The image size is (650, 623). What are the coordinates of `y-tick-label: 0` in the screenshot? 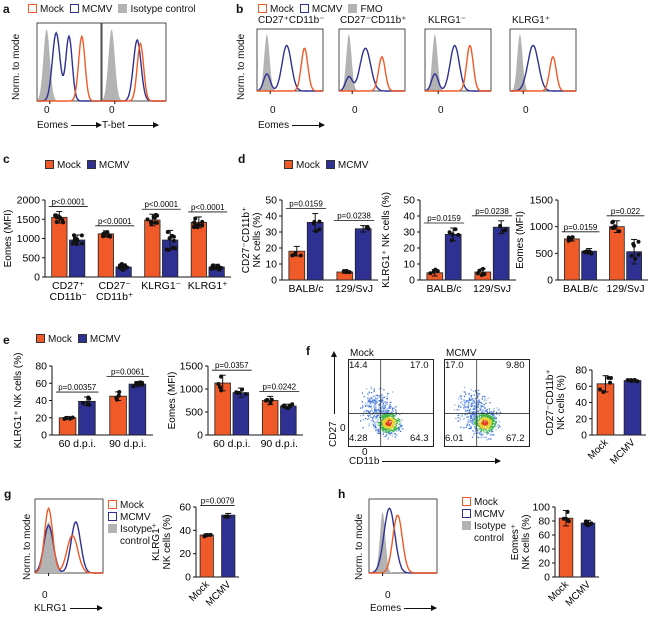 It's located at (274, 281).